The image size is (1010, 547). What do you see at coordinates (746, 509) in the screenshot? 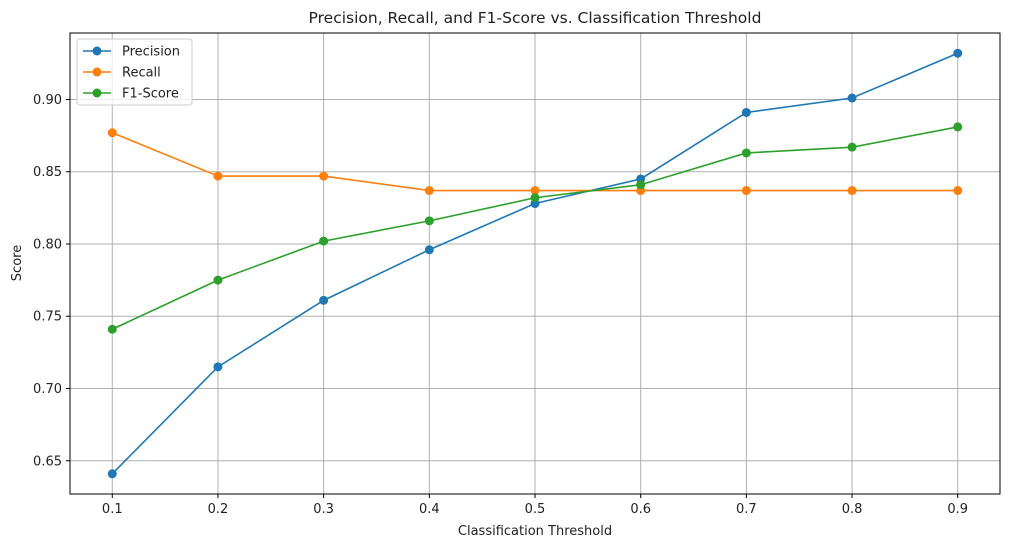
I see `x-tick-label: 0.7` at bounding box center [746, 509].